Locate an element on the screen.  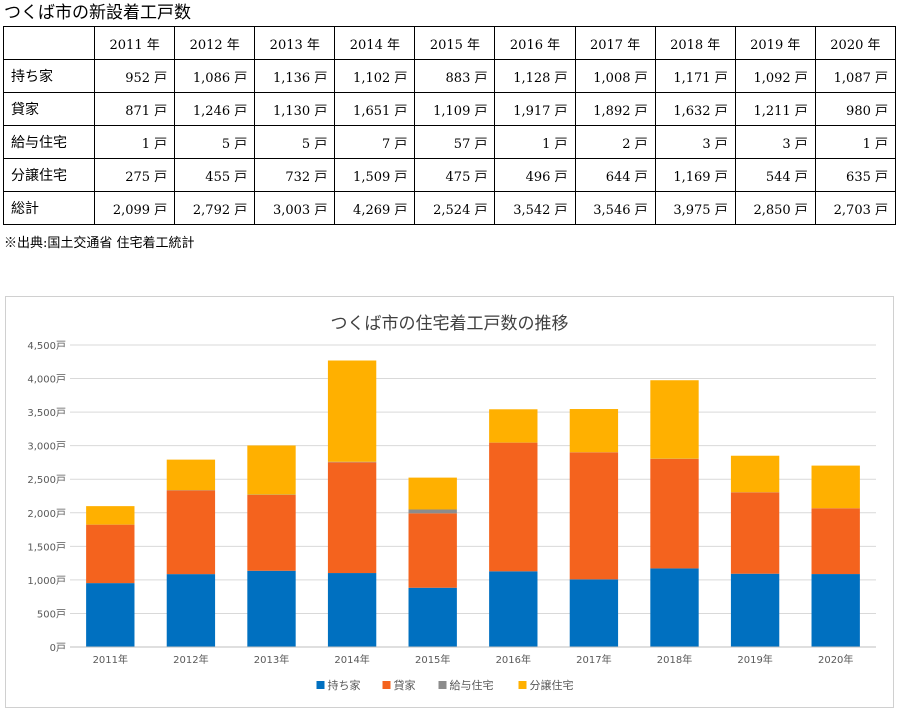
table-column-header: 2020 年 is located at coordinates (855, 43).